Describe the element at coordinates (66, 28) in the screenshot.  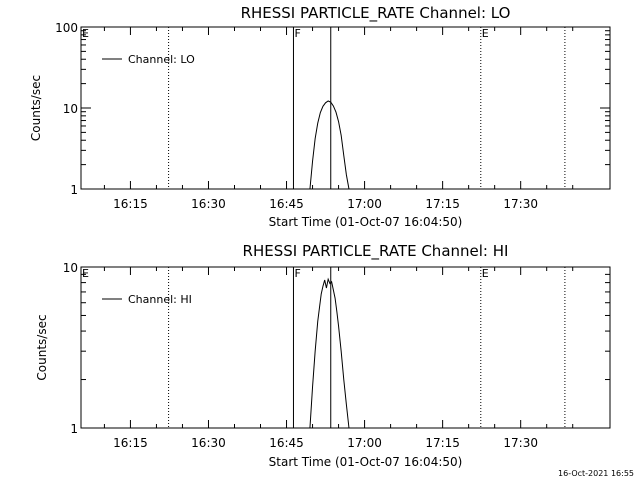
I see `y-tick-label: 100` at that location.